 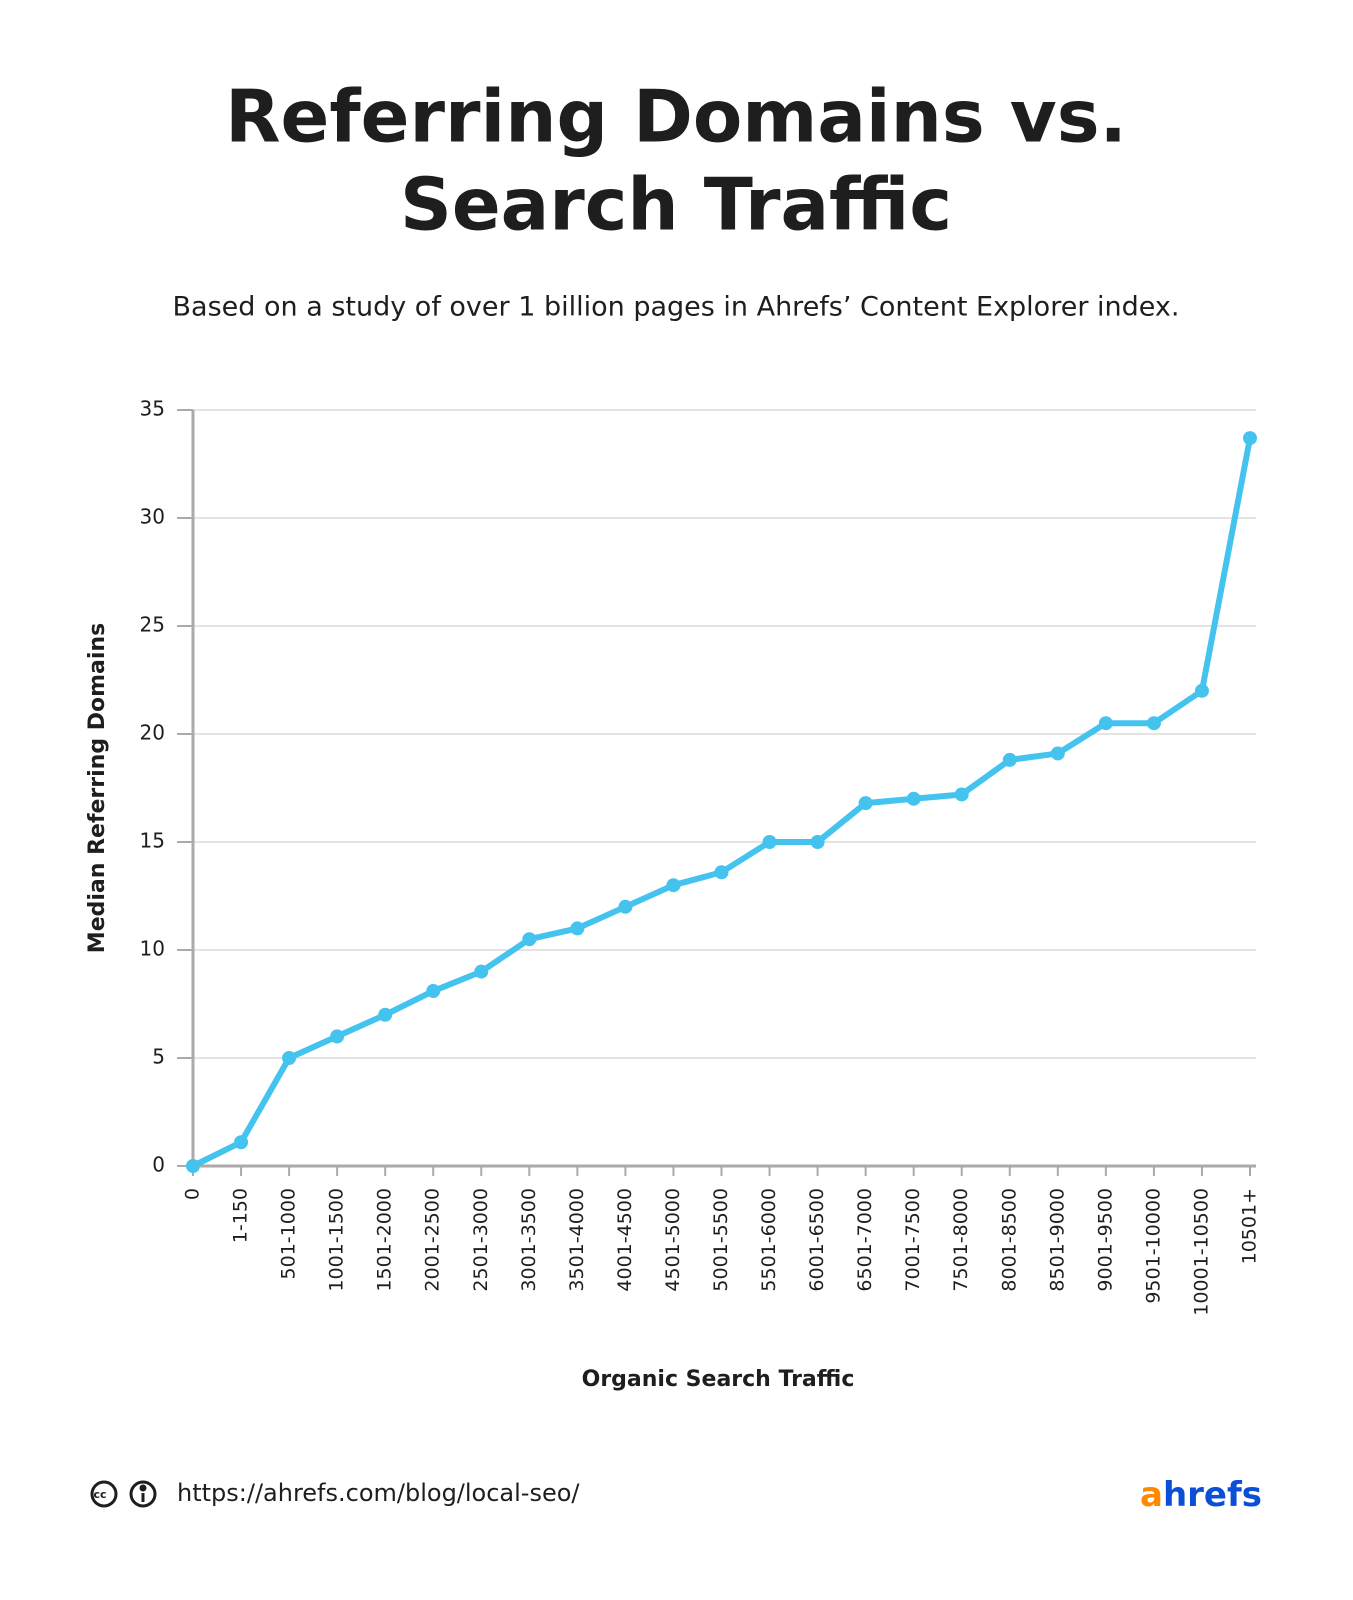 What do you see at coordinates (865, 1240) in the screenshot?
I see `x-tick-label: 6501-7000` at bounding box center [865, 1240].